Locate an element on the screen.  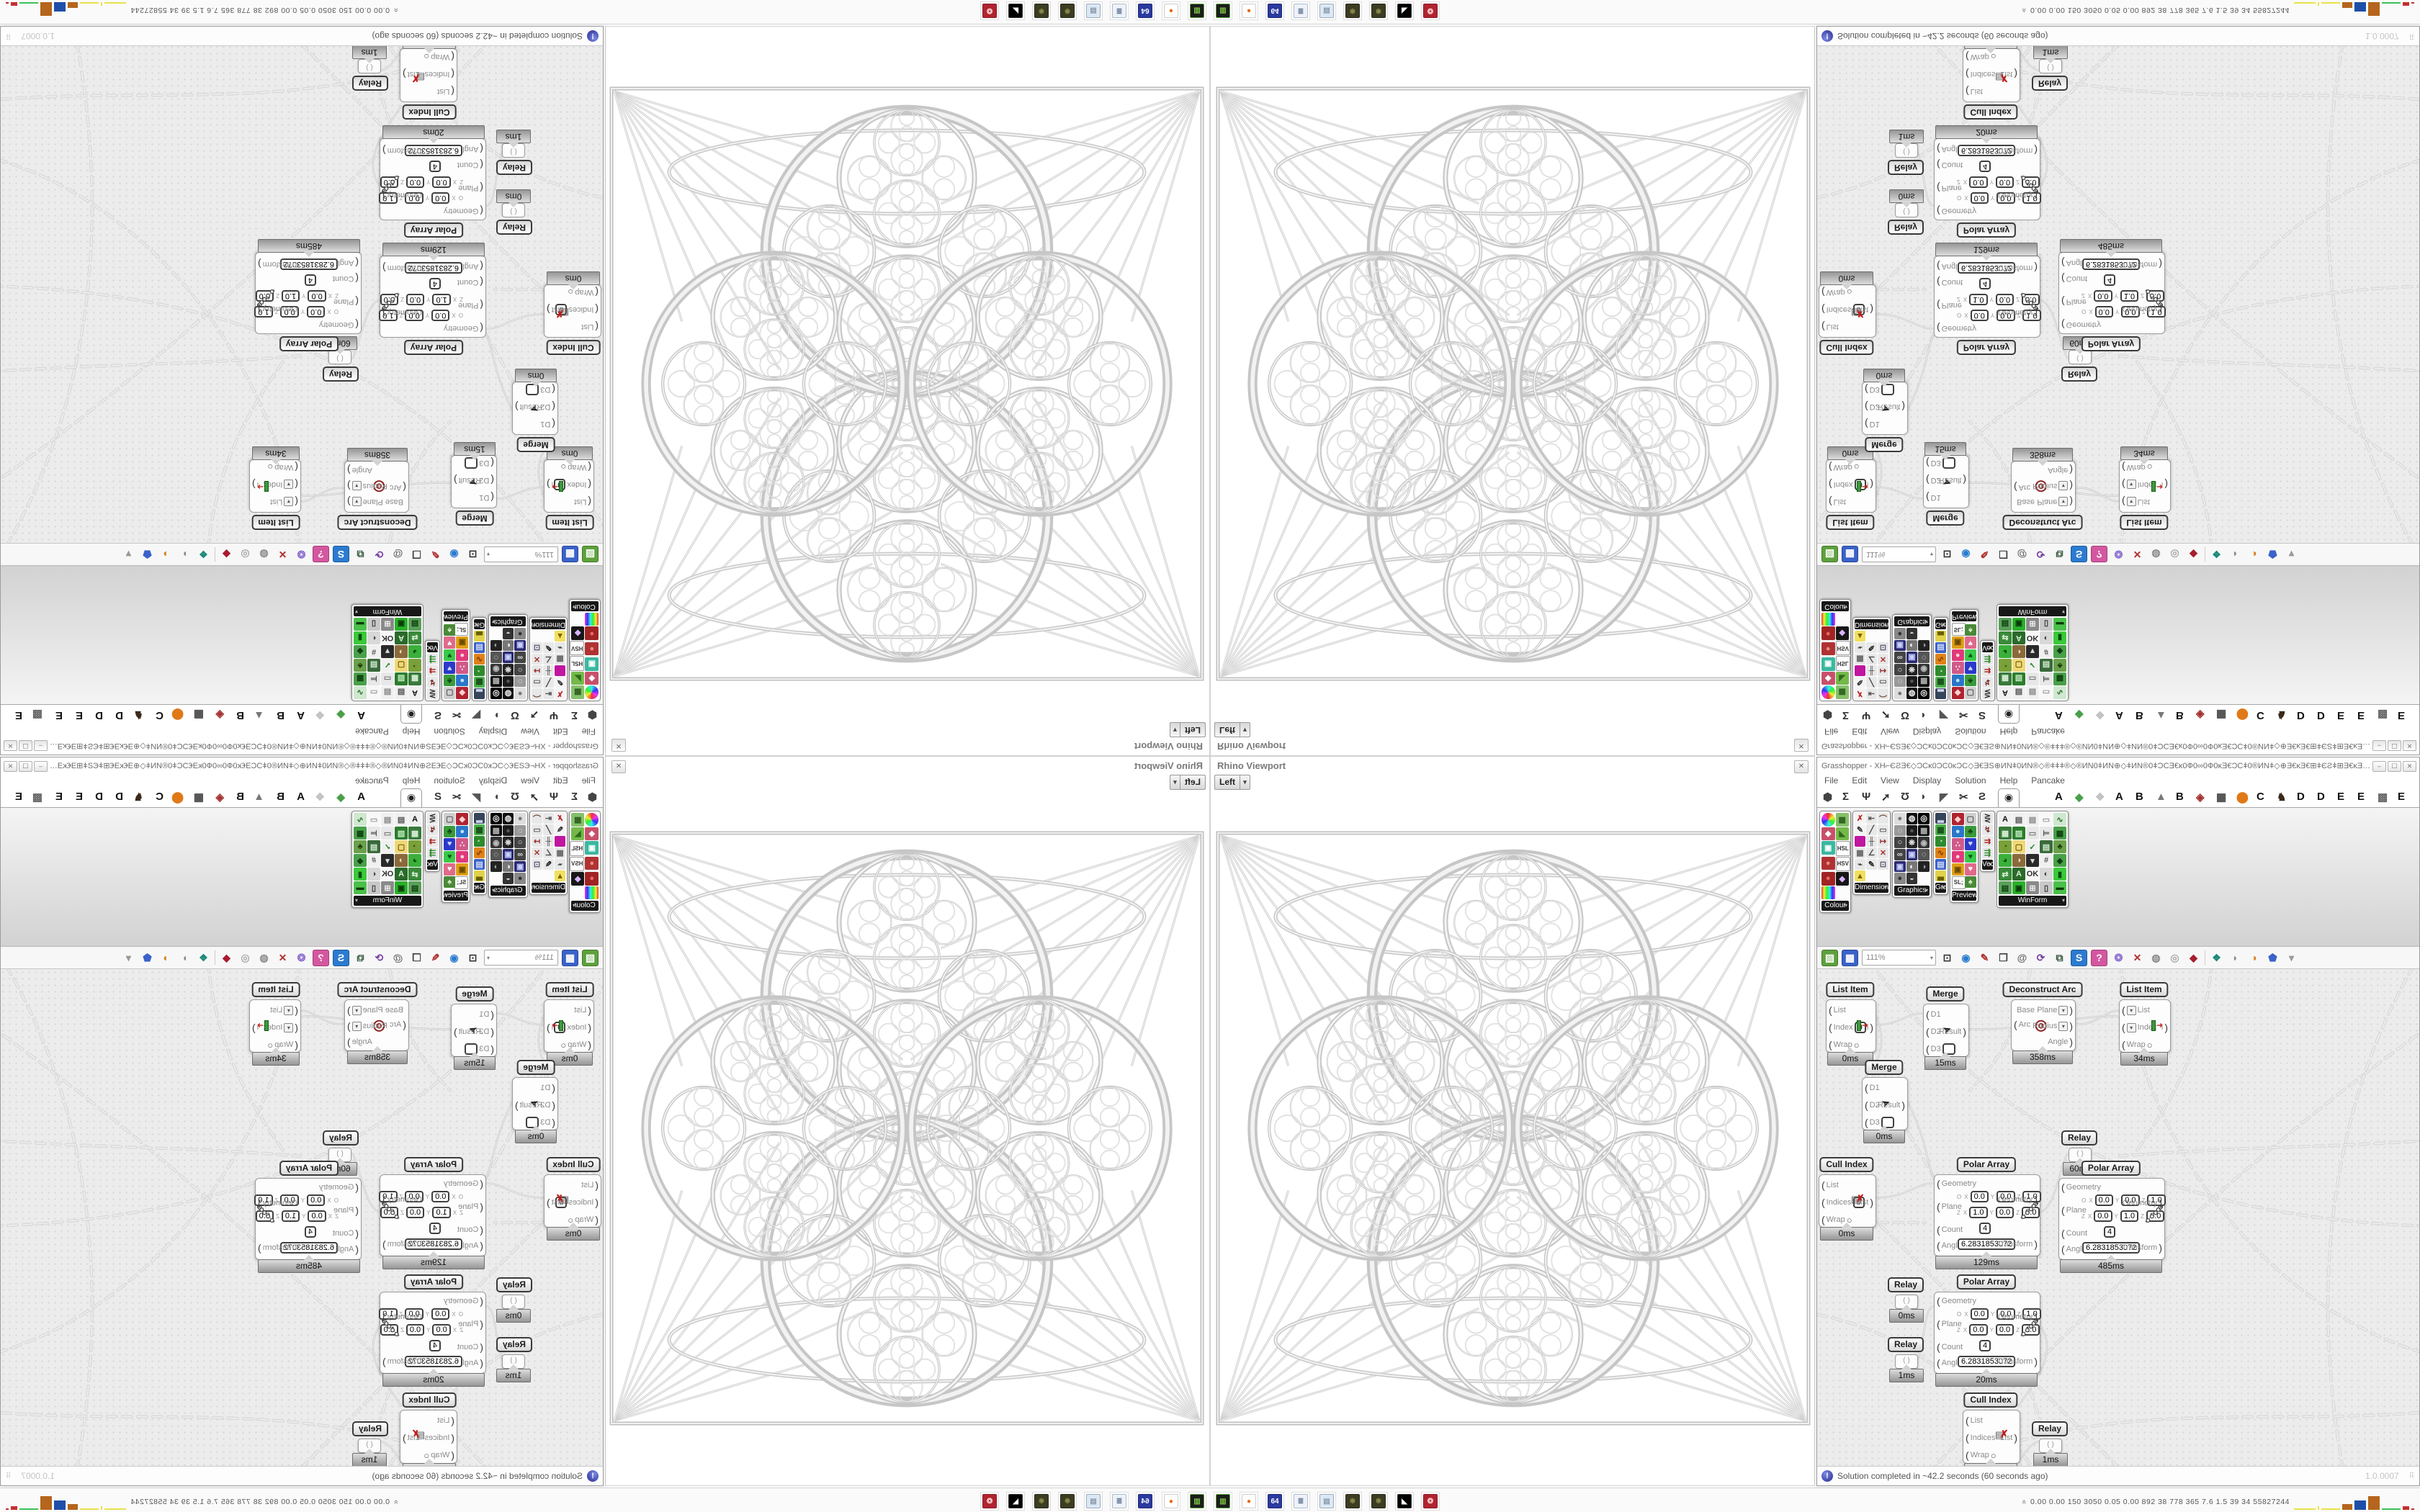
toolbar-button: ? is located at coordinates (321, 957).